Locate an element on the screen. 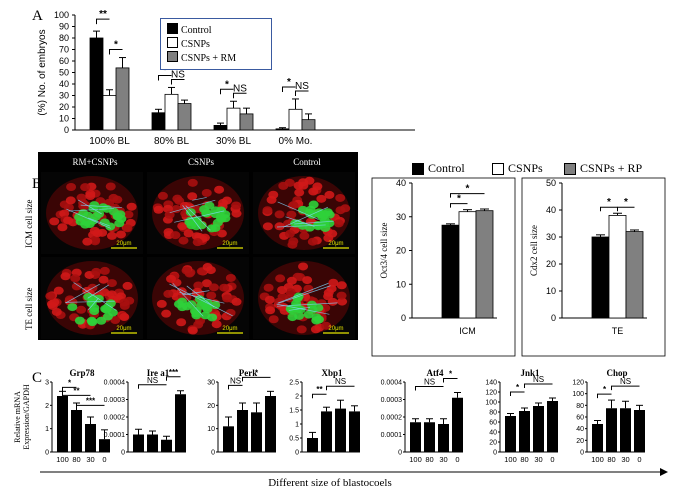 Image resolution: width=679 pixels, height=495 pixels. legend-swatch-csnps-rp-b is located at coordinates (570, 169).